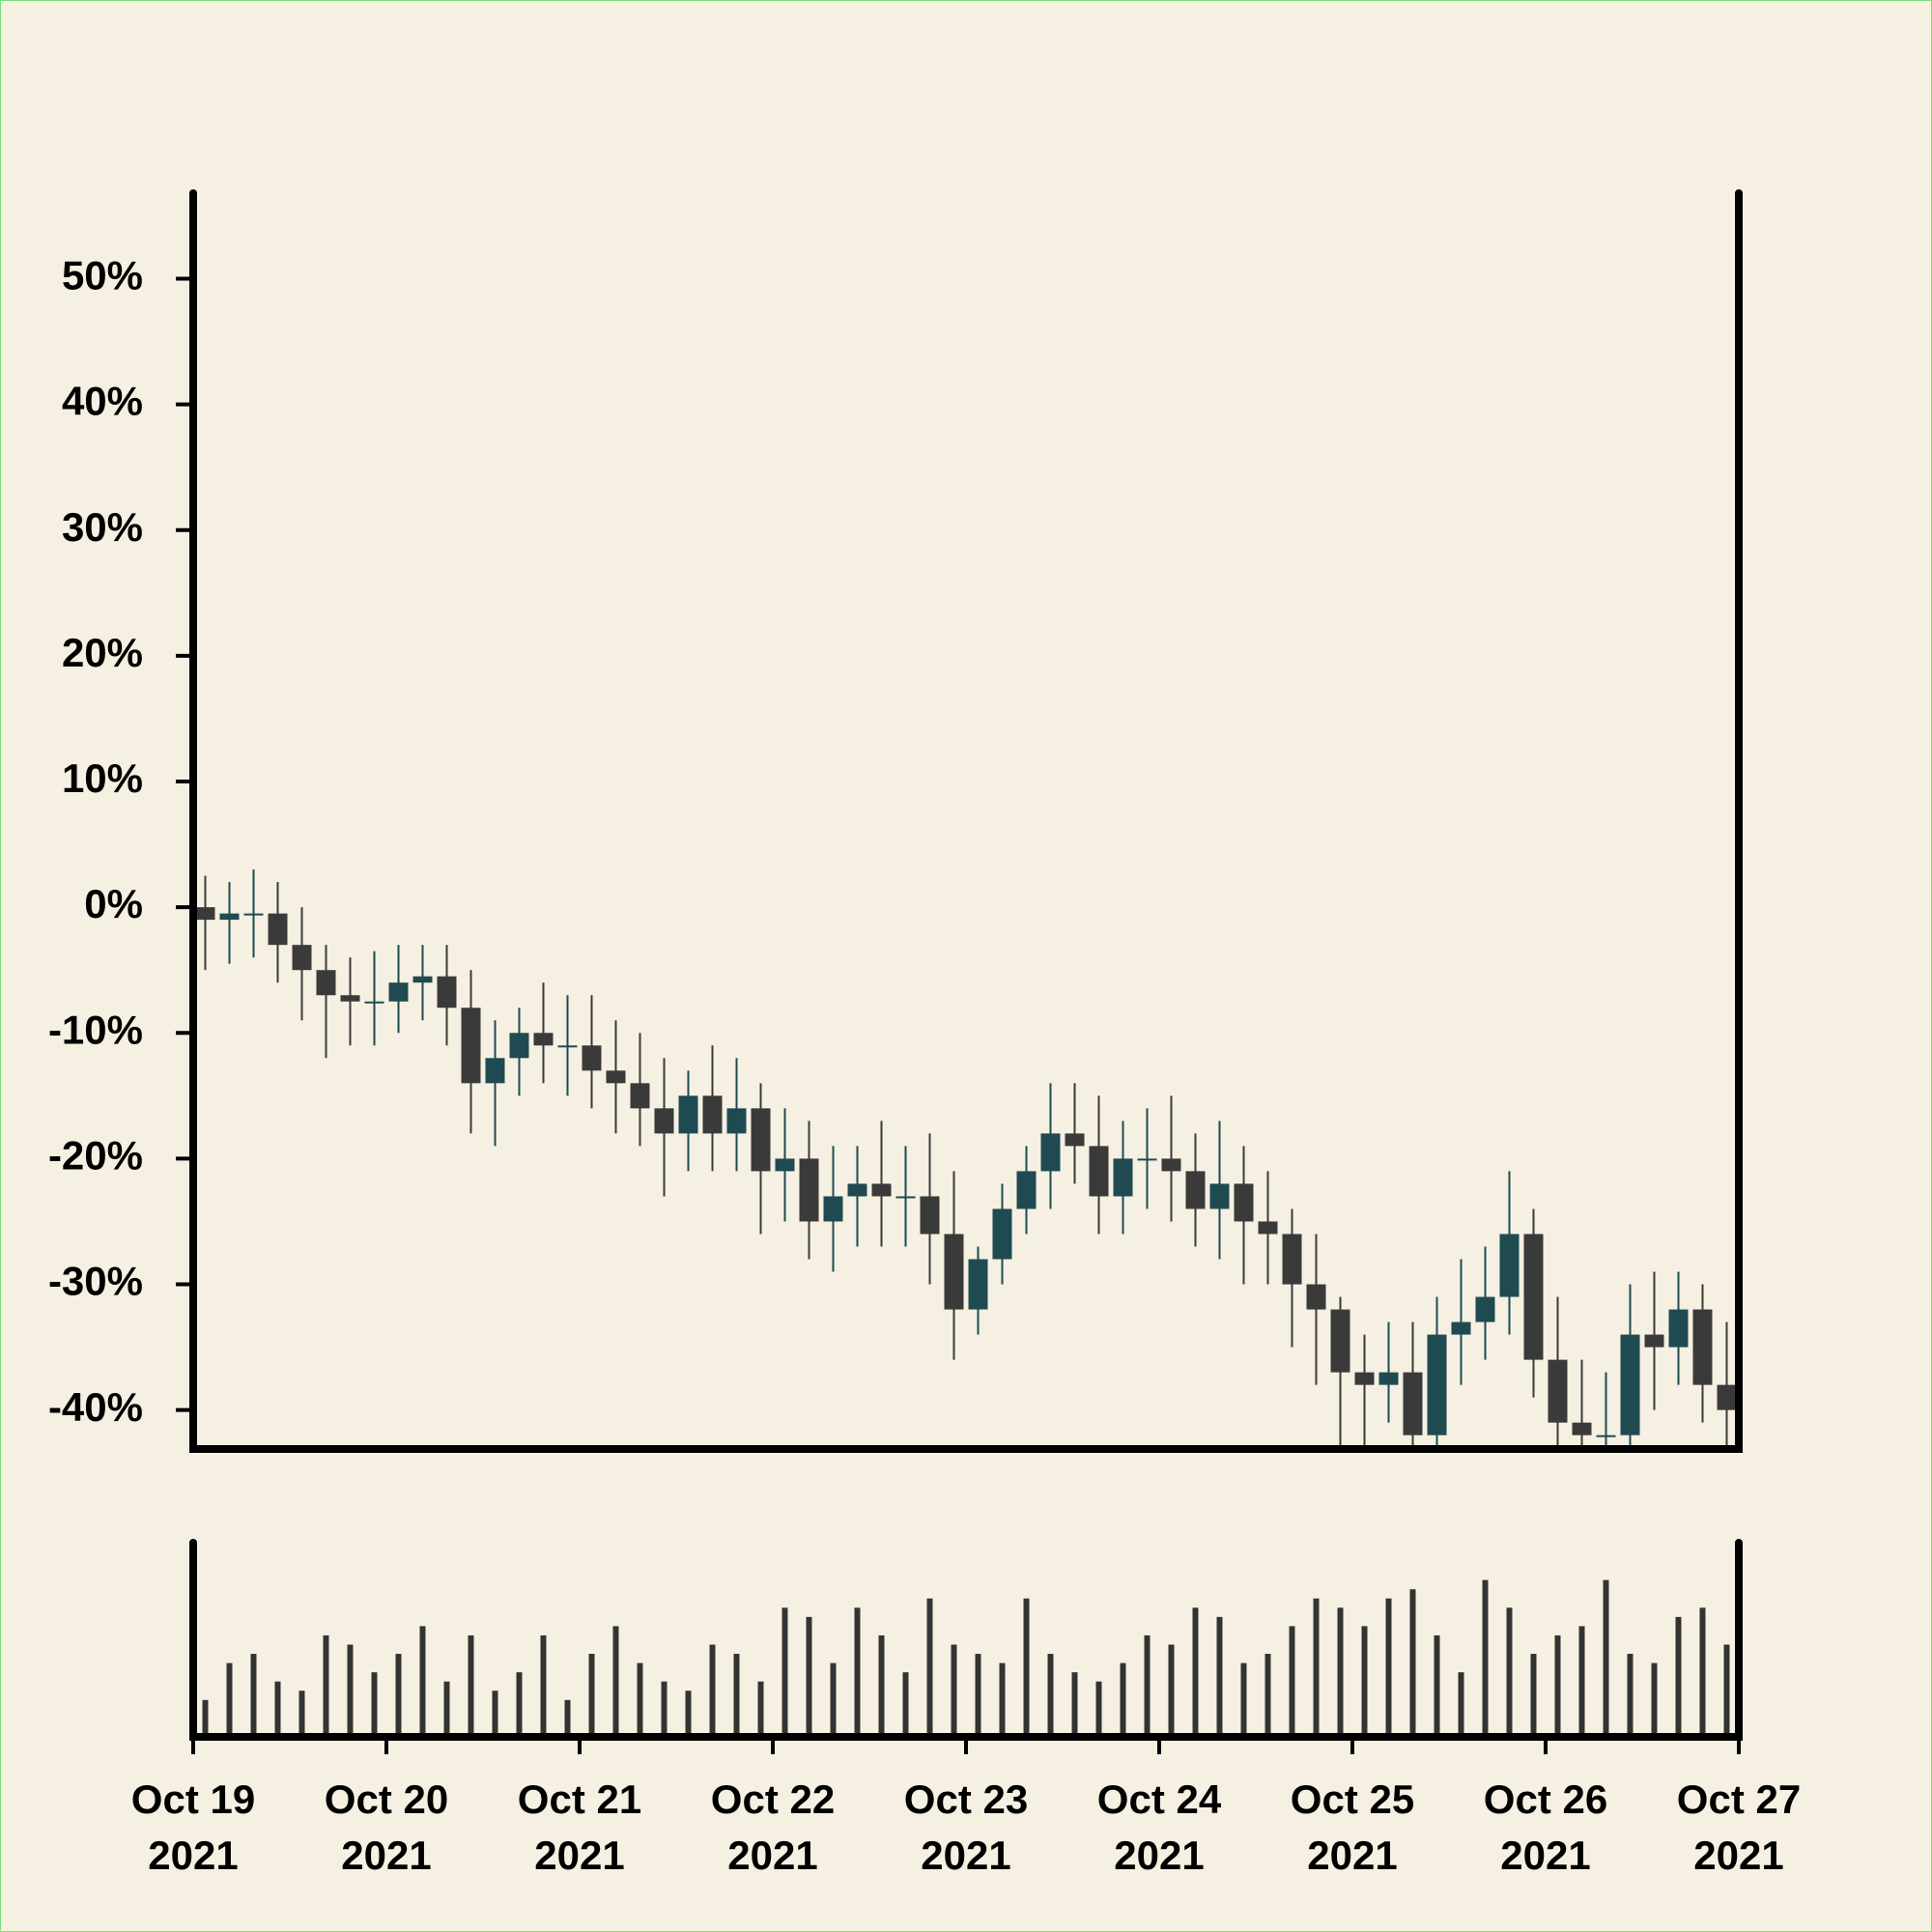 The height and width of the screenshot is (1932, 1932). Describe the element at coordinates (95, 1281) in the screenshot. I see `y-tick-label: -30%` at that location.